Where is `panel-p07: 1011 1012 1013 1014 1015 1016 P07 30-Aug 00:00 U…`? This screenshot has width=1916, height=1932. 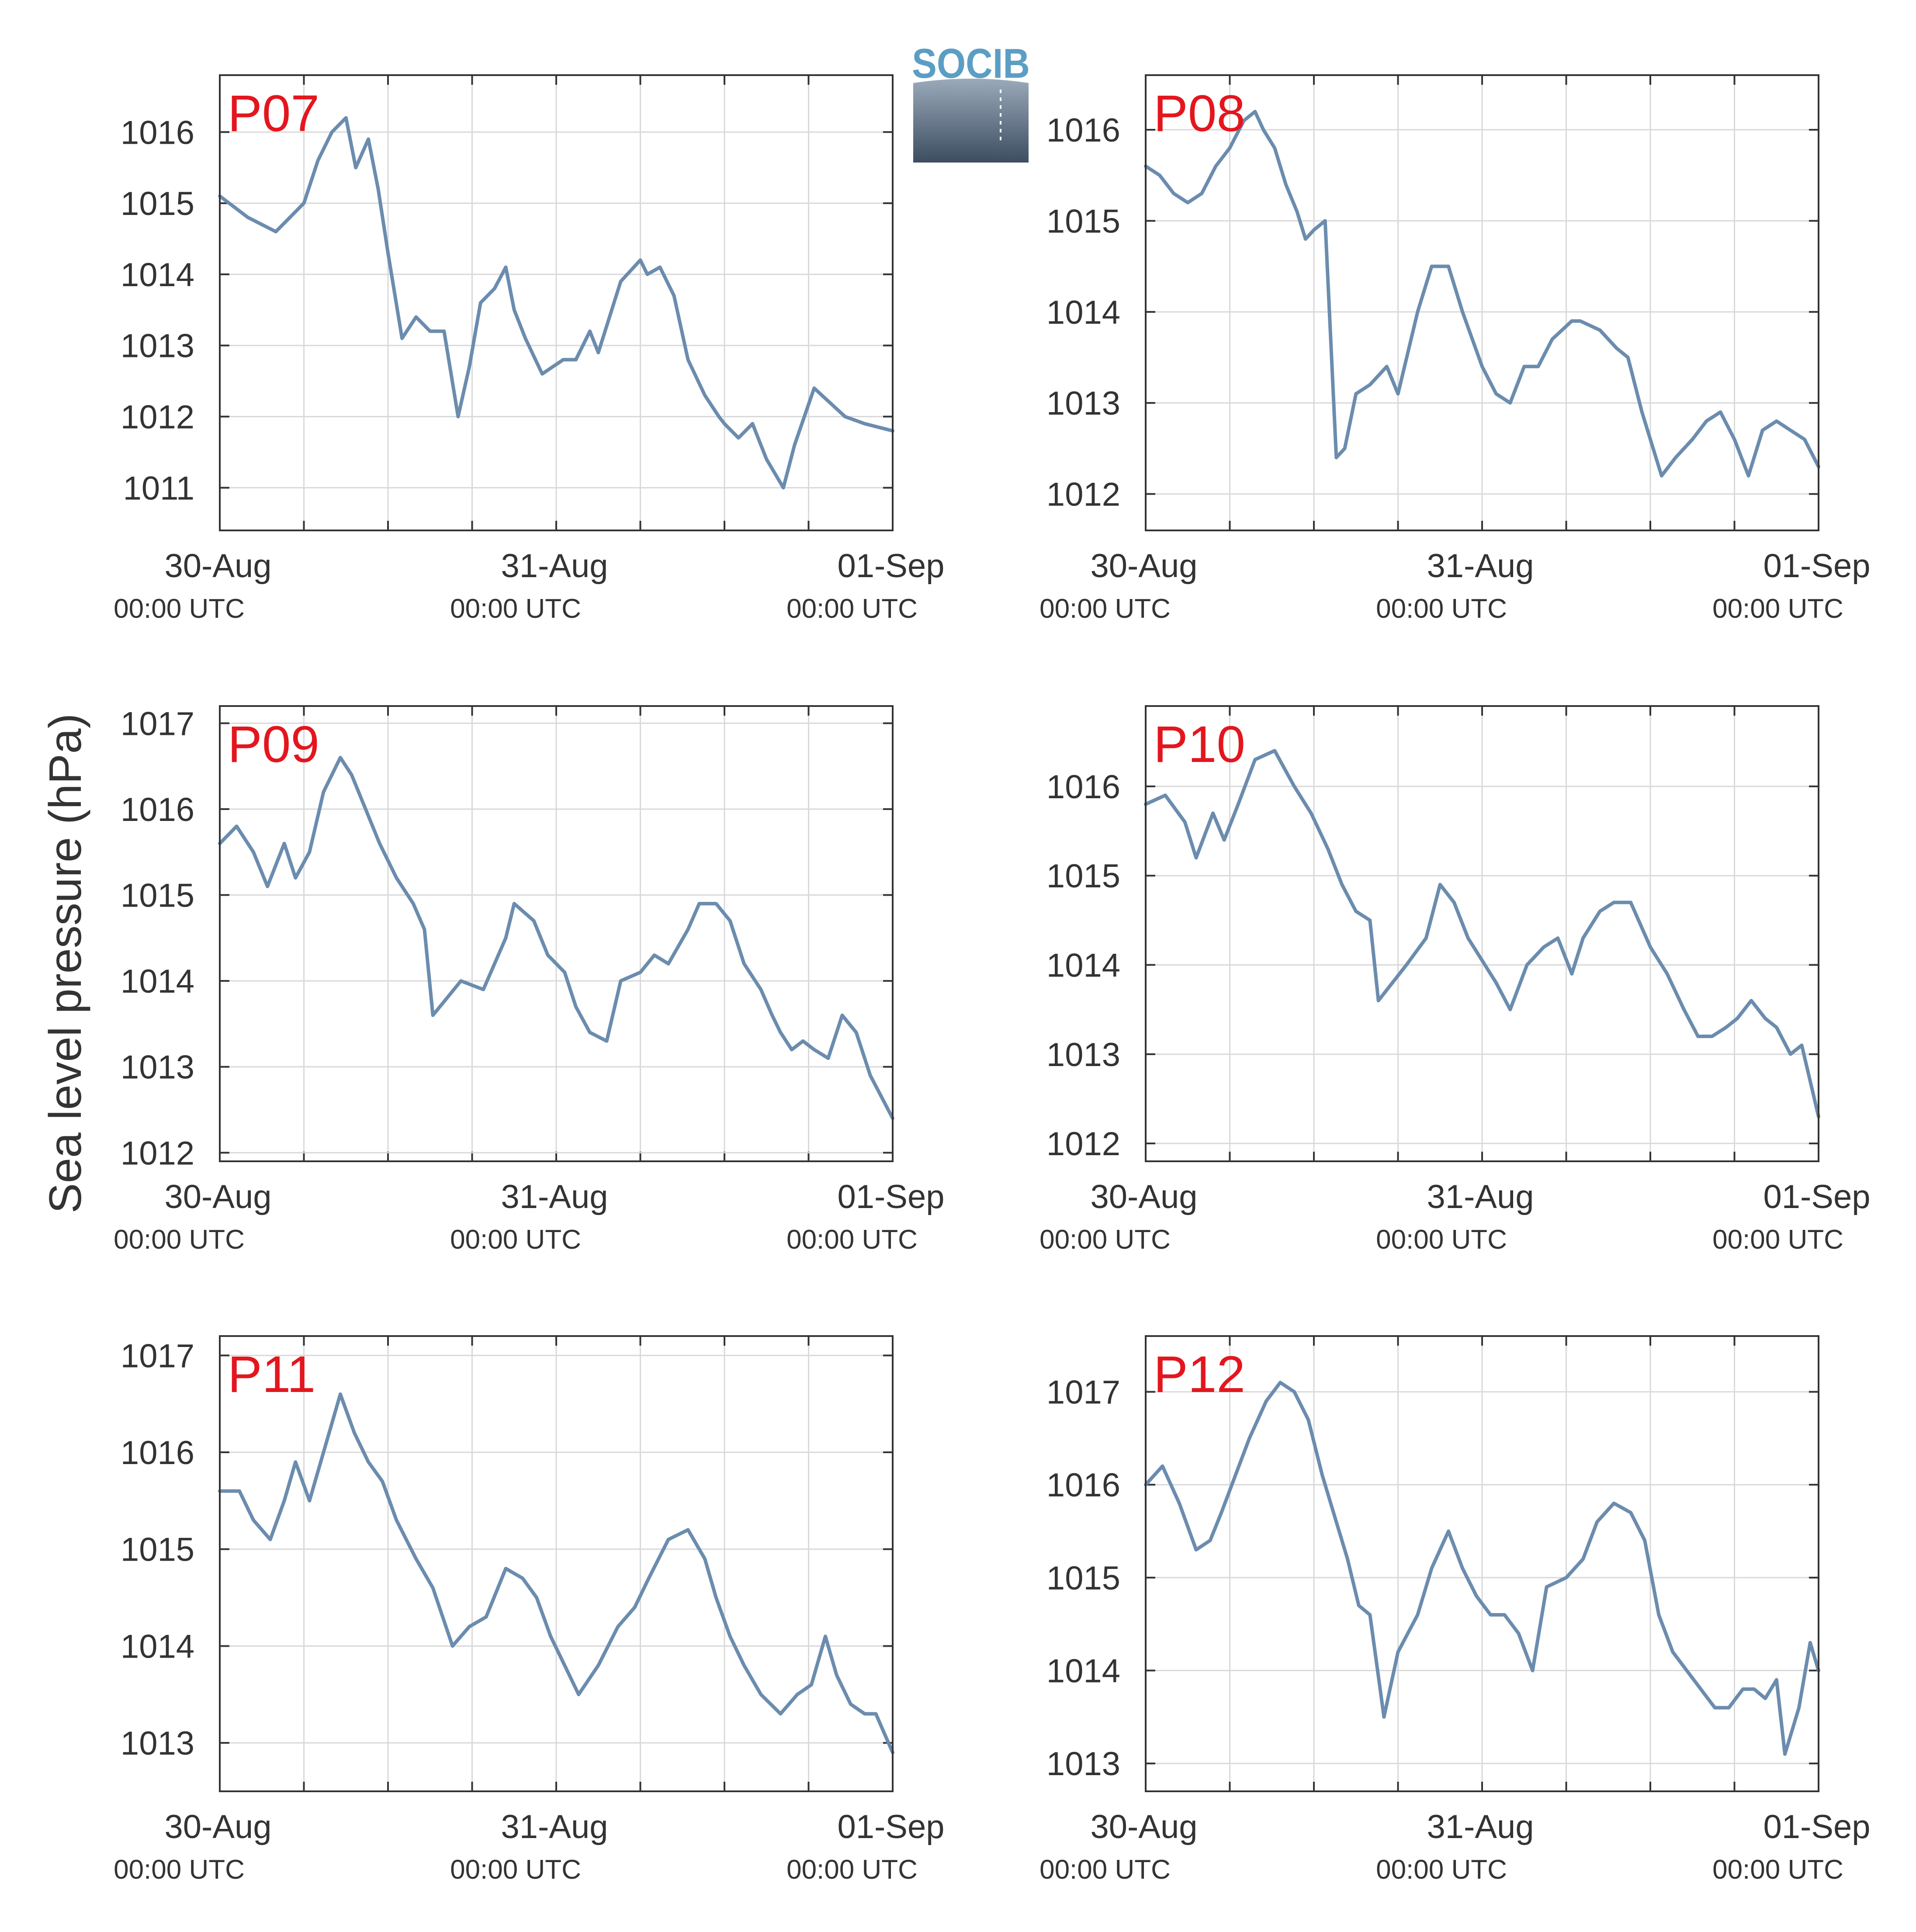 panel-p07: 1011 1012 1013 1014 1015 1016 P07 30-Aug 00:00 U… is located at coordinates (529, 349).